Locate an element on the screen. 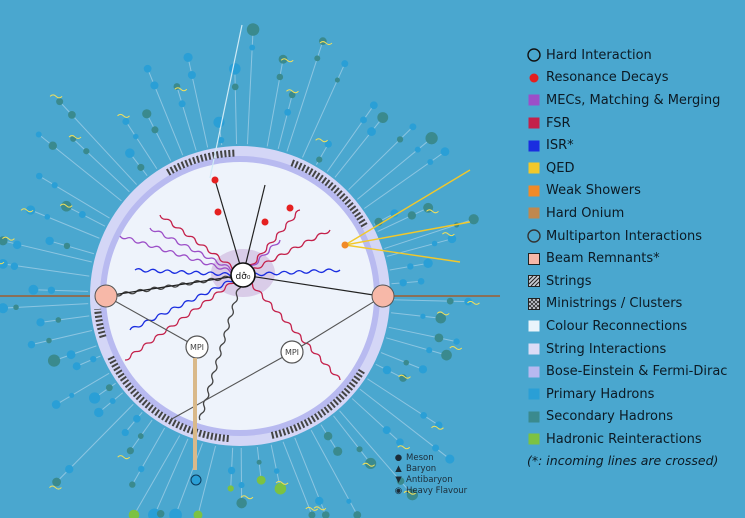 Image resolution: width=745 pixels, height=518 pixels. legend-label: Hard Interaction is located at coordinates (599, 55).